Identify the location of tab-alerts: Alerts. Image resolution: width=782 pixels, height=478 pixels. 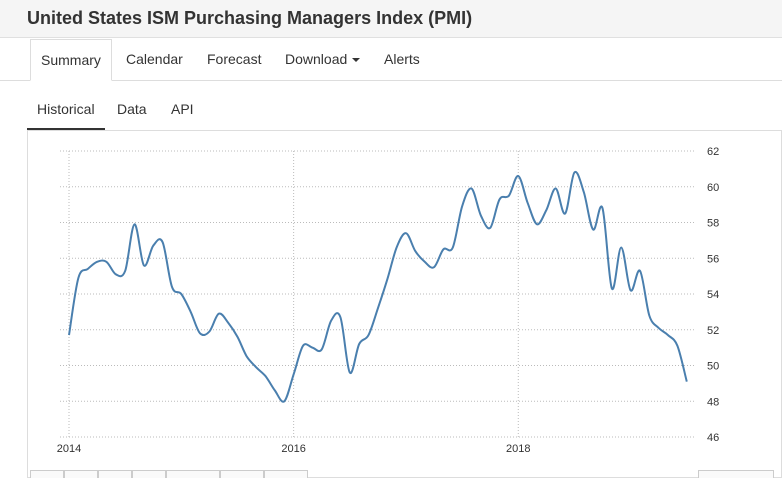
(402, 59).